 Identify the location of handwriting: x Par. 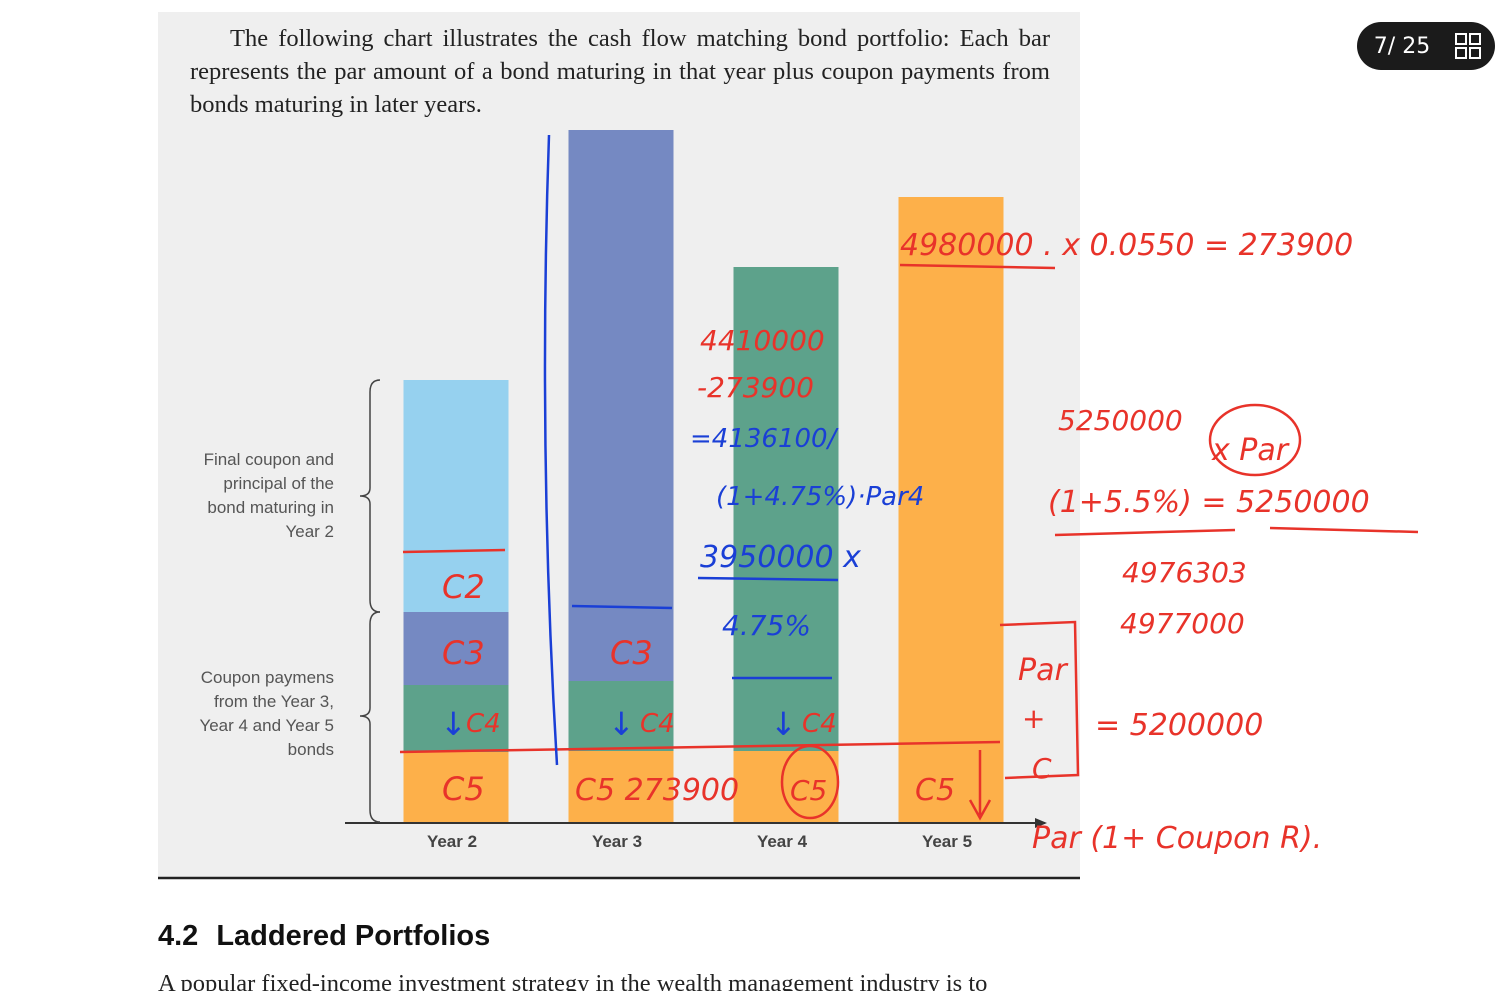
(1250, 450).